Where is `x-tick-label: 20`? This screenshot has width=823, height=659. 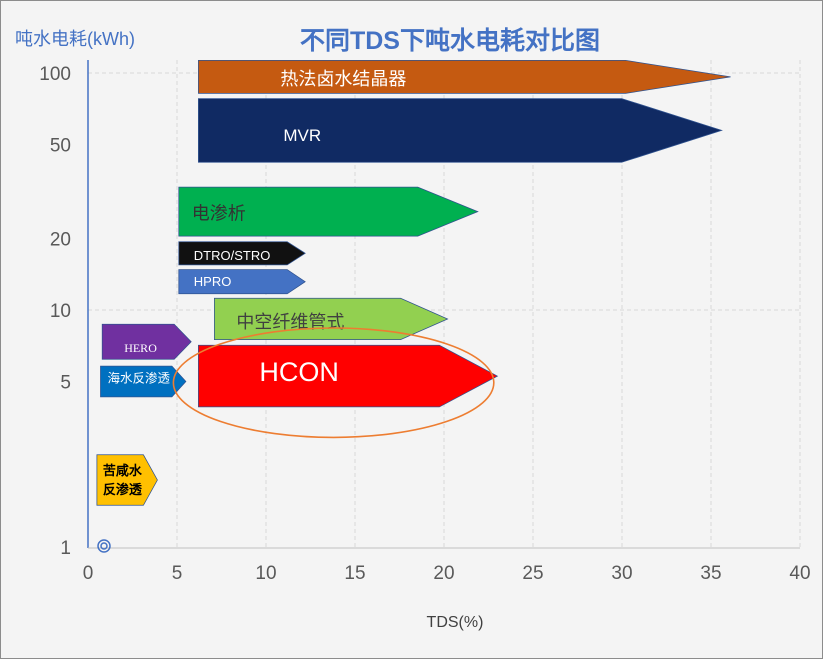
x-tick-label: 20 is located at coordinates (443, 573).